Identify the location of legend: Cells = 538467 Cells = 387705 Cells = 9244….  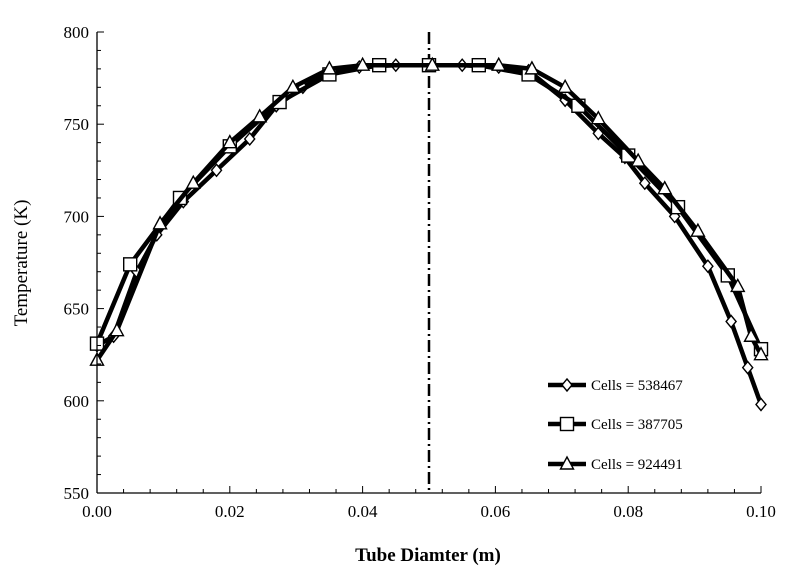
(615, 425).